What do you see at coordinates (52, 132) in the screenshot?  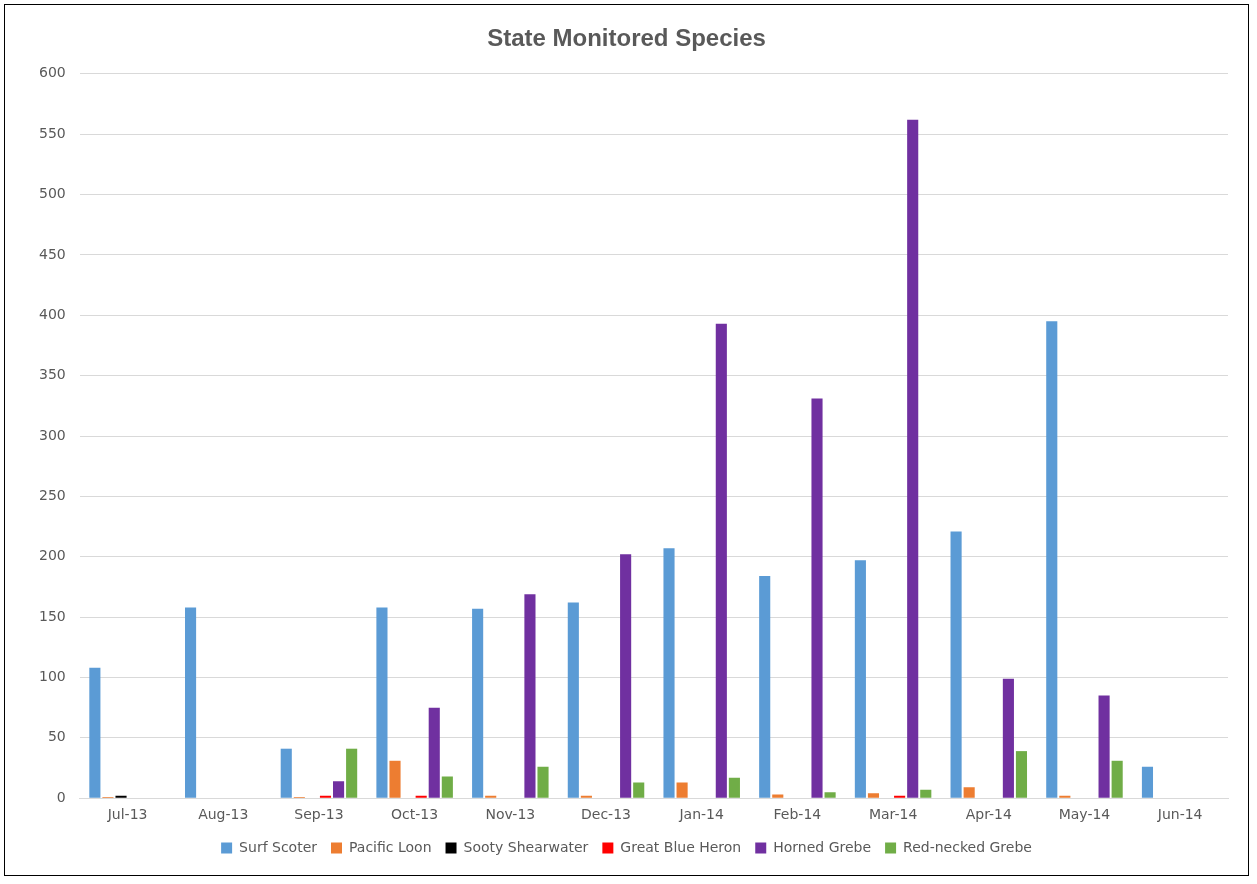 I see `y-tick-label: 550` at bounding box center [52, 132].